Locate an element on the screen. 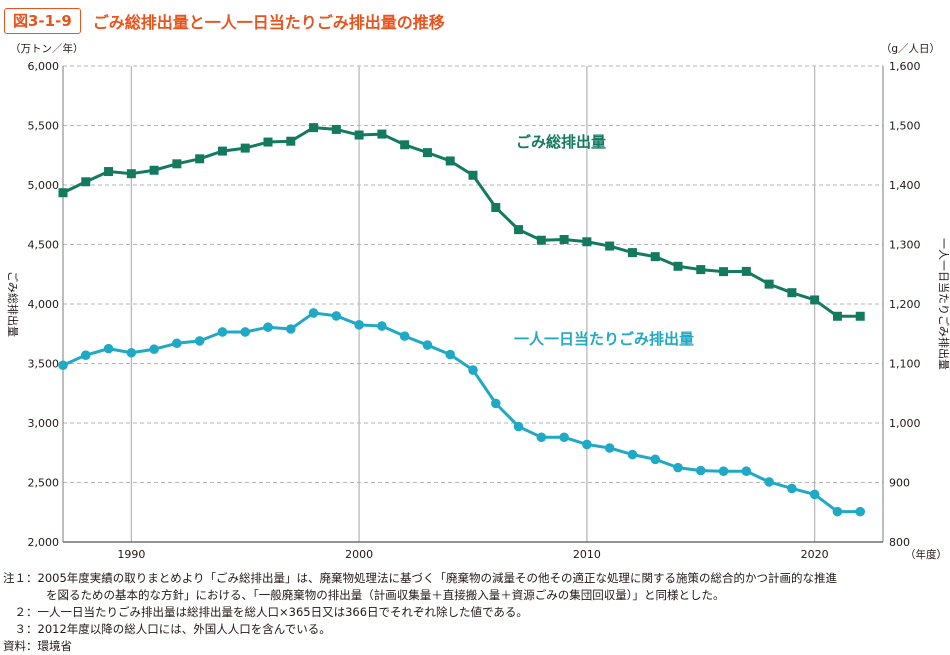  right-axis-unit: （g／人日） is located at coordinates (910, 49).